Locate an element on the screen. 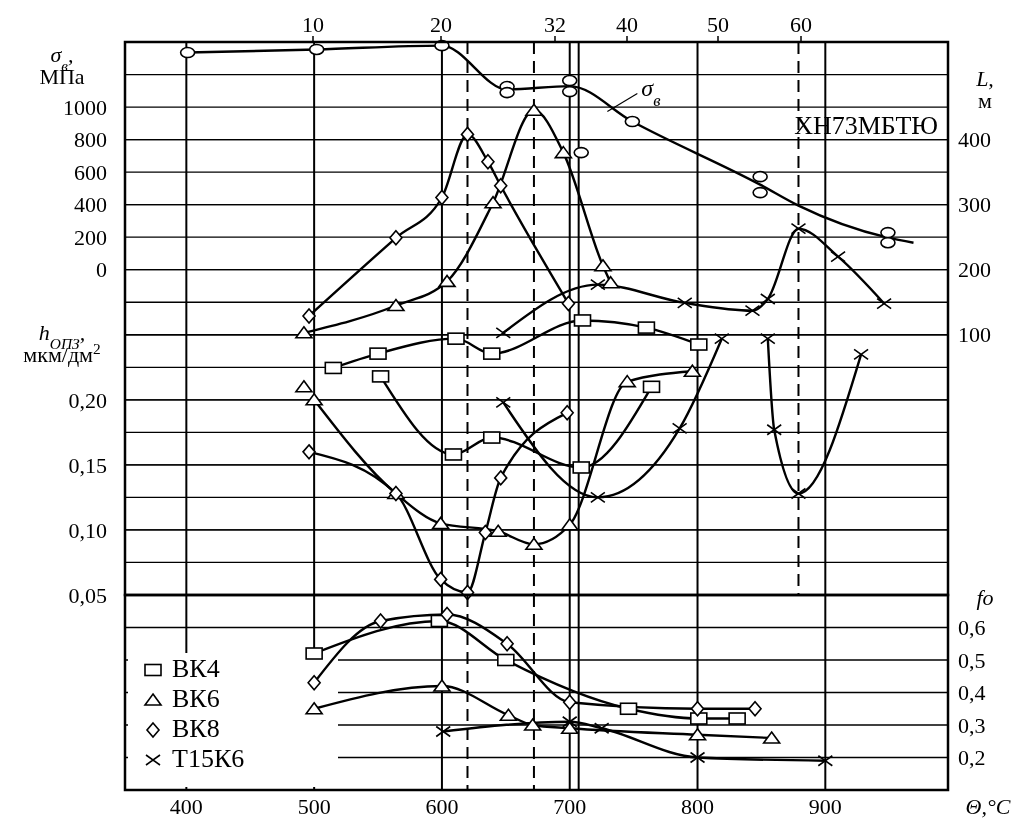 The image size is (1035, 819). x-axis-title: Θ,°C is located at coordinates (988, 806).